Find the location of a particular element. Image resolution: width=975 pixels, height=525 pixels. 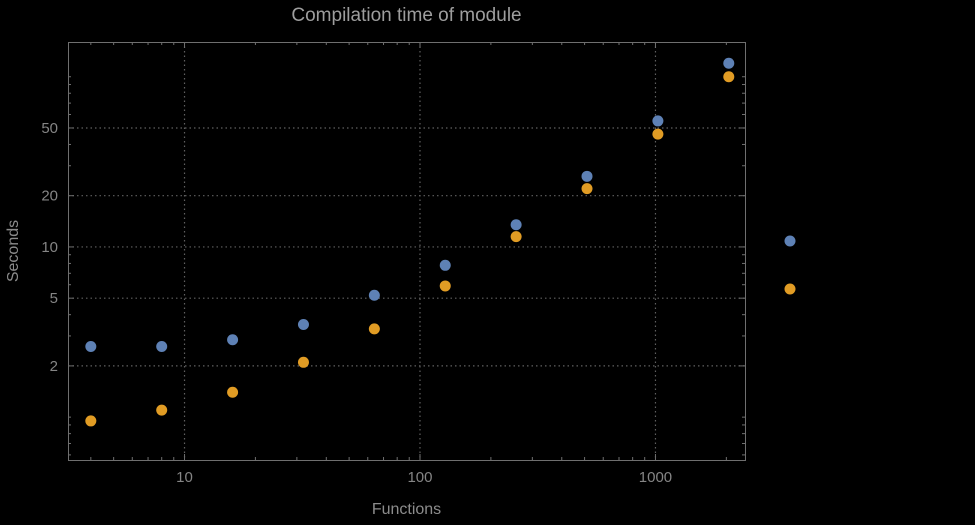

x-axis-label: Functions is located at coordinates (406, 509).